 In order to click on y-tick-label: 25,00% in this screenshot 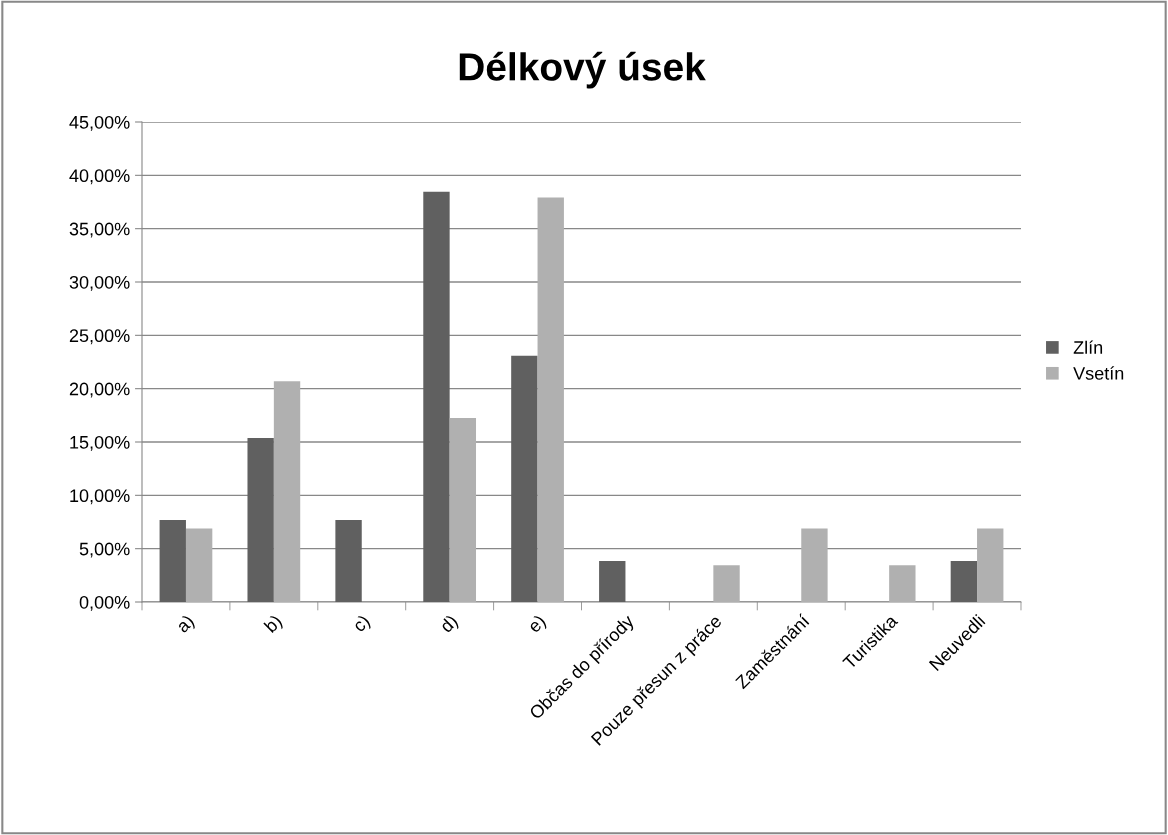, I will do `click(99, 337)`.